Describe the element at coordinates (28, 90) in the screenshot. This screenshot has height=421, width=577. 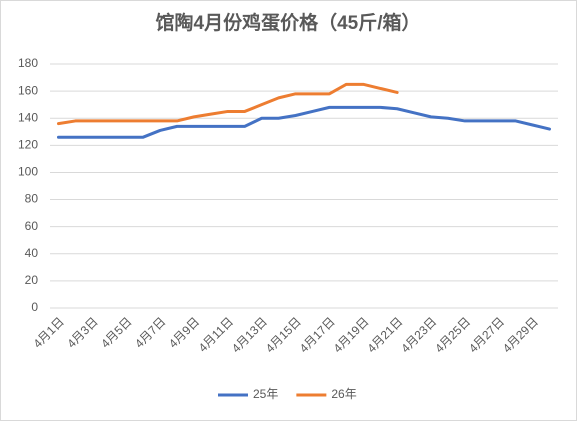
I see `y-tick-label: 160` at that location.